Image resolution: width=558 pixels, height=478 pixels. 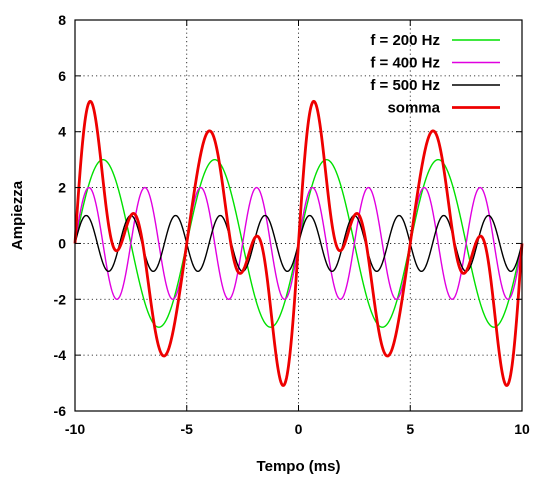 I want to click on legend-label: f = 500 Hz, so click(x=405, y=85).